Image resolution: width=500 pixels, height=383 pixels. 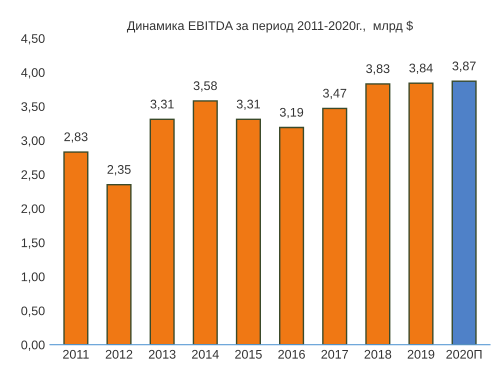 I want to click on data-label: 3,83, so click(x=378, y=69).